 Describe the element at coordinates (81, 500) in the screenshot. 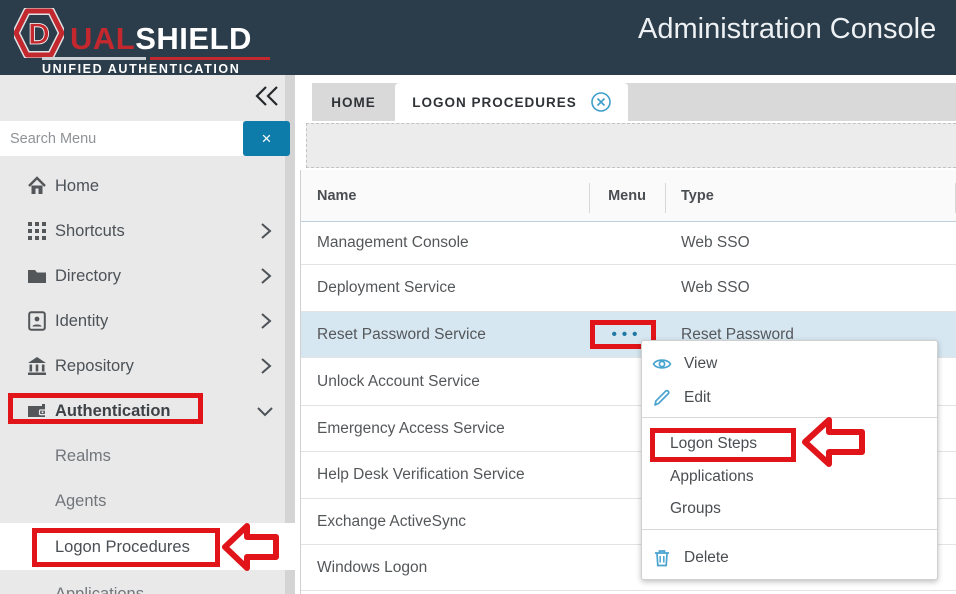

I see `sidebar-subitem-label: Agents` at that location.